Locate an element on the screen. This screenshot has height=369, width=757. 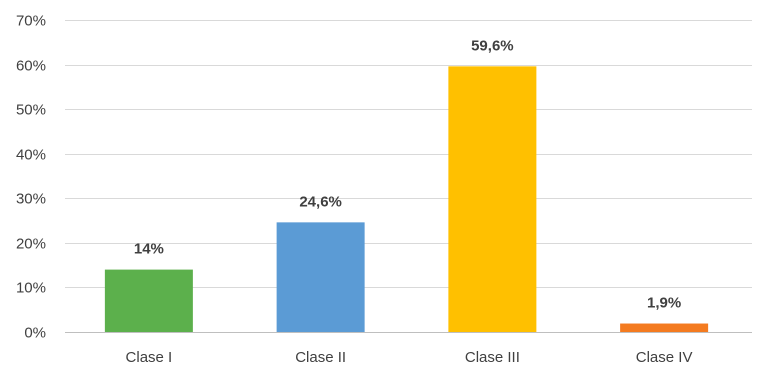
y-tick-label: 0% is located at coordinates (35, 333).